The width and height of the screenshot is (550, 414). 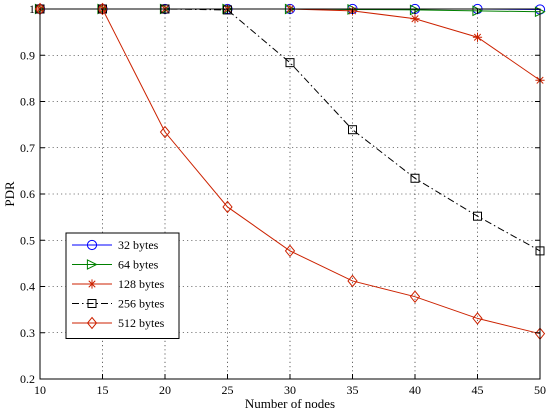 I want to click on y-tick-label: 0.5, so click(x=27, y=240).